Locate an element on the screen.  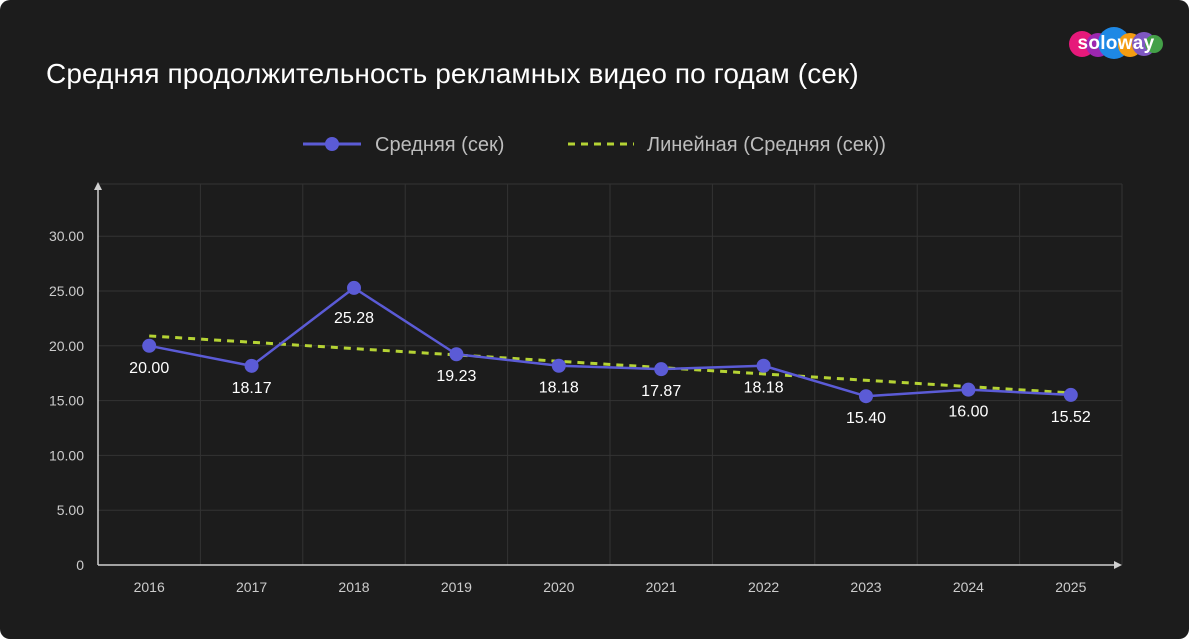
soloway-logo: soloway is located at coordinates (1116, 44).